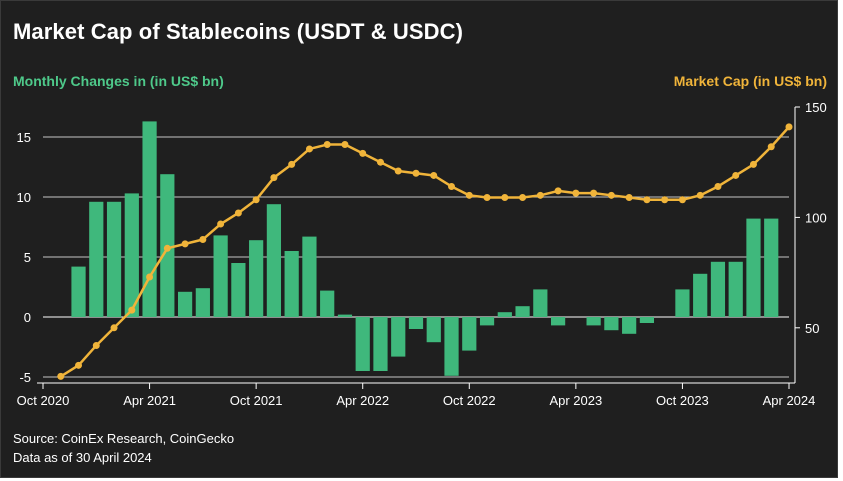  I want to click on right-tick-label: 50, so click(812, 328).